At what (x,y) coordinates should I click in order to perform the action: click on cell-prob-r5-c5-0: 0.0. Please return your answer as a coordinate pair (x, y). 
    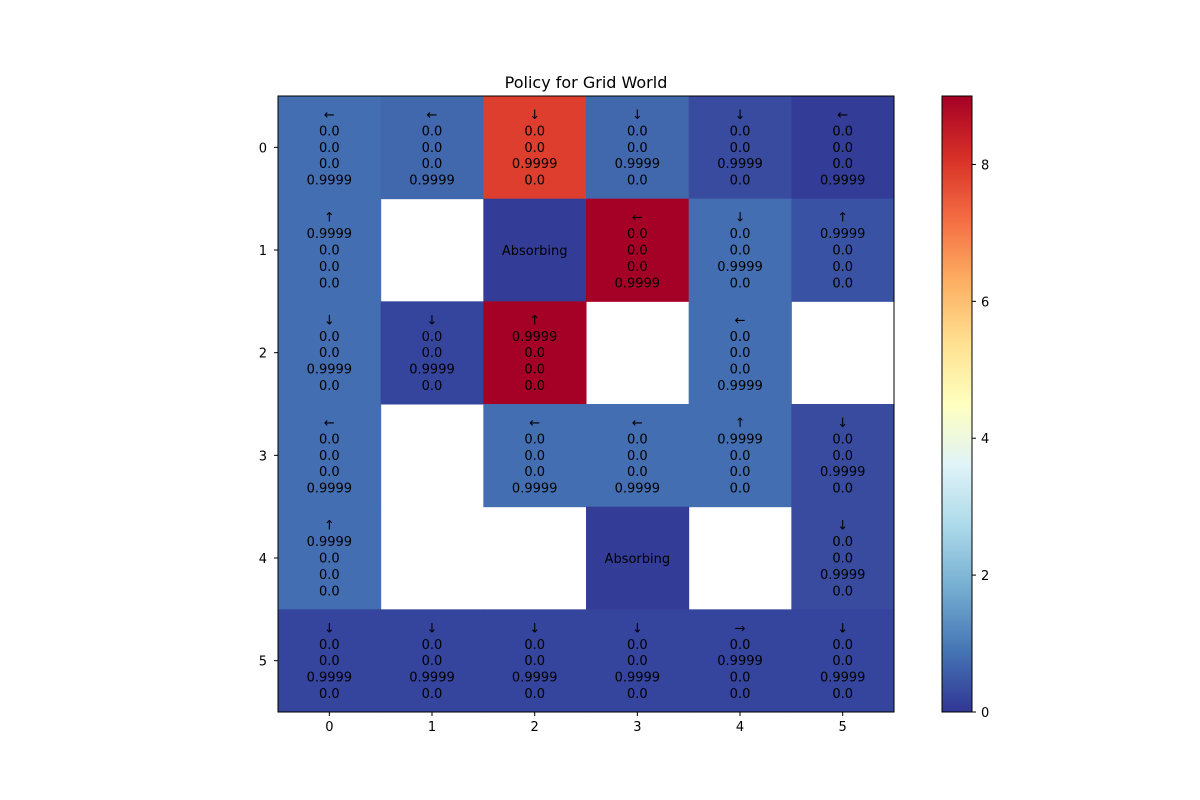
    Looking at the image, I should click on (842, 645).